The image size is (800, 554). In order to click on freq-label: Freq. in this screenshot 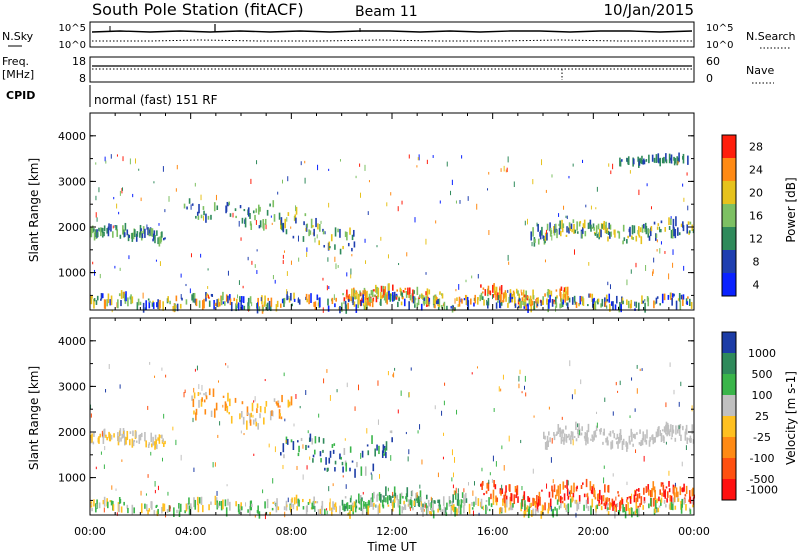, I will do `click(15, 61)`.